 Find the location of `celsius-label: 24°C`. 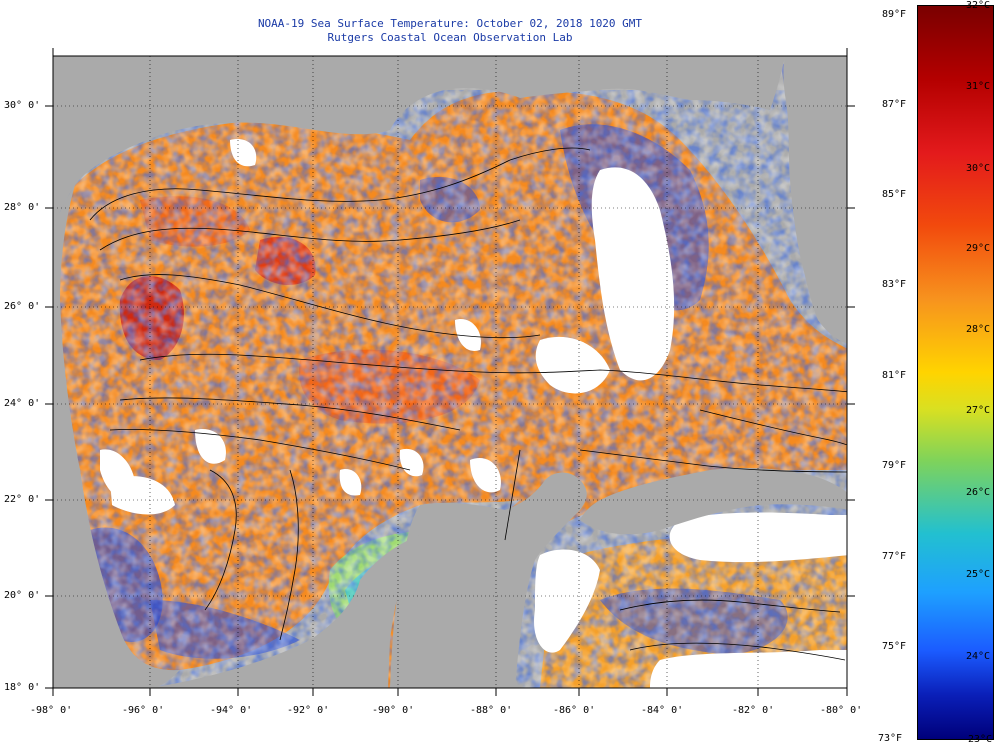

celsius-label: 24°C is located at coordinates (978, 656).